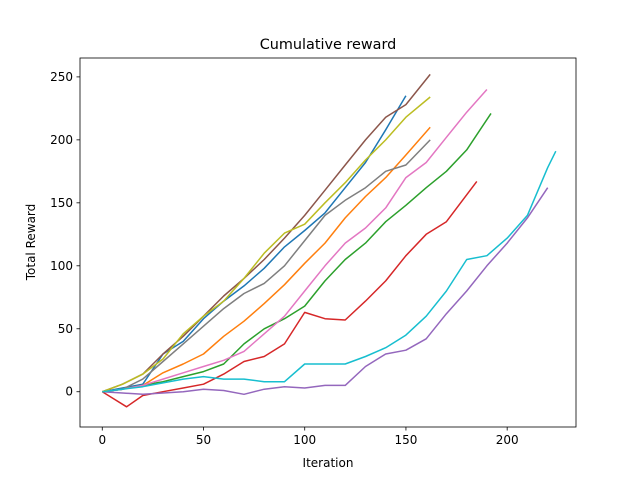 The image size is (640, 480). Describe the element at coordinates (328, 45) in the screenshot. I see `chart-title: Cumulative reward` at that location.